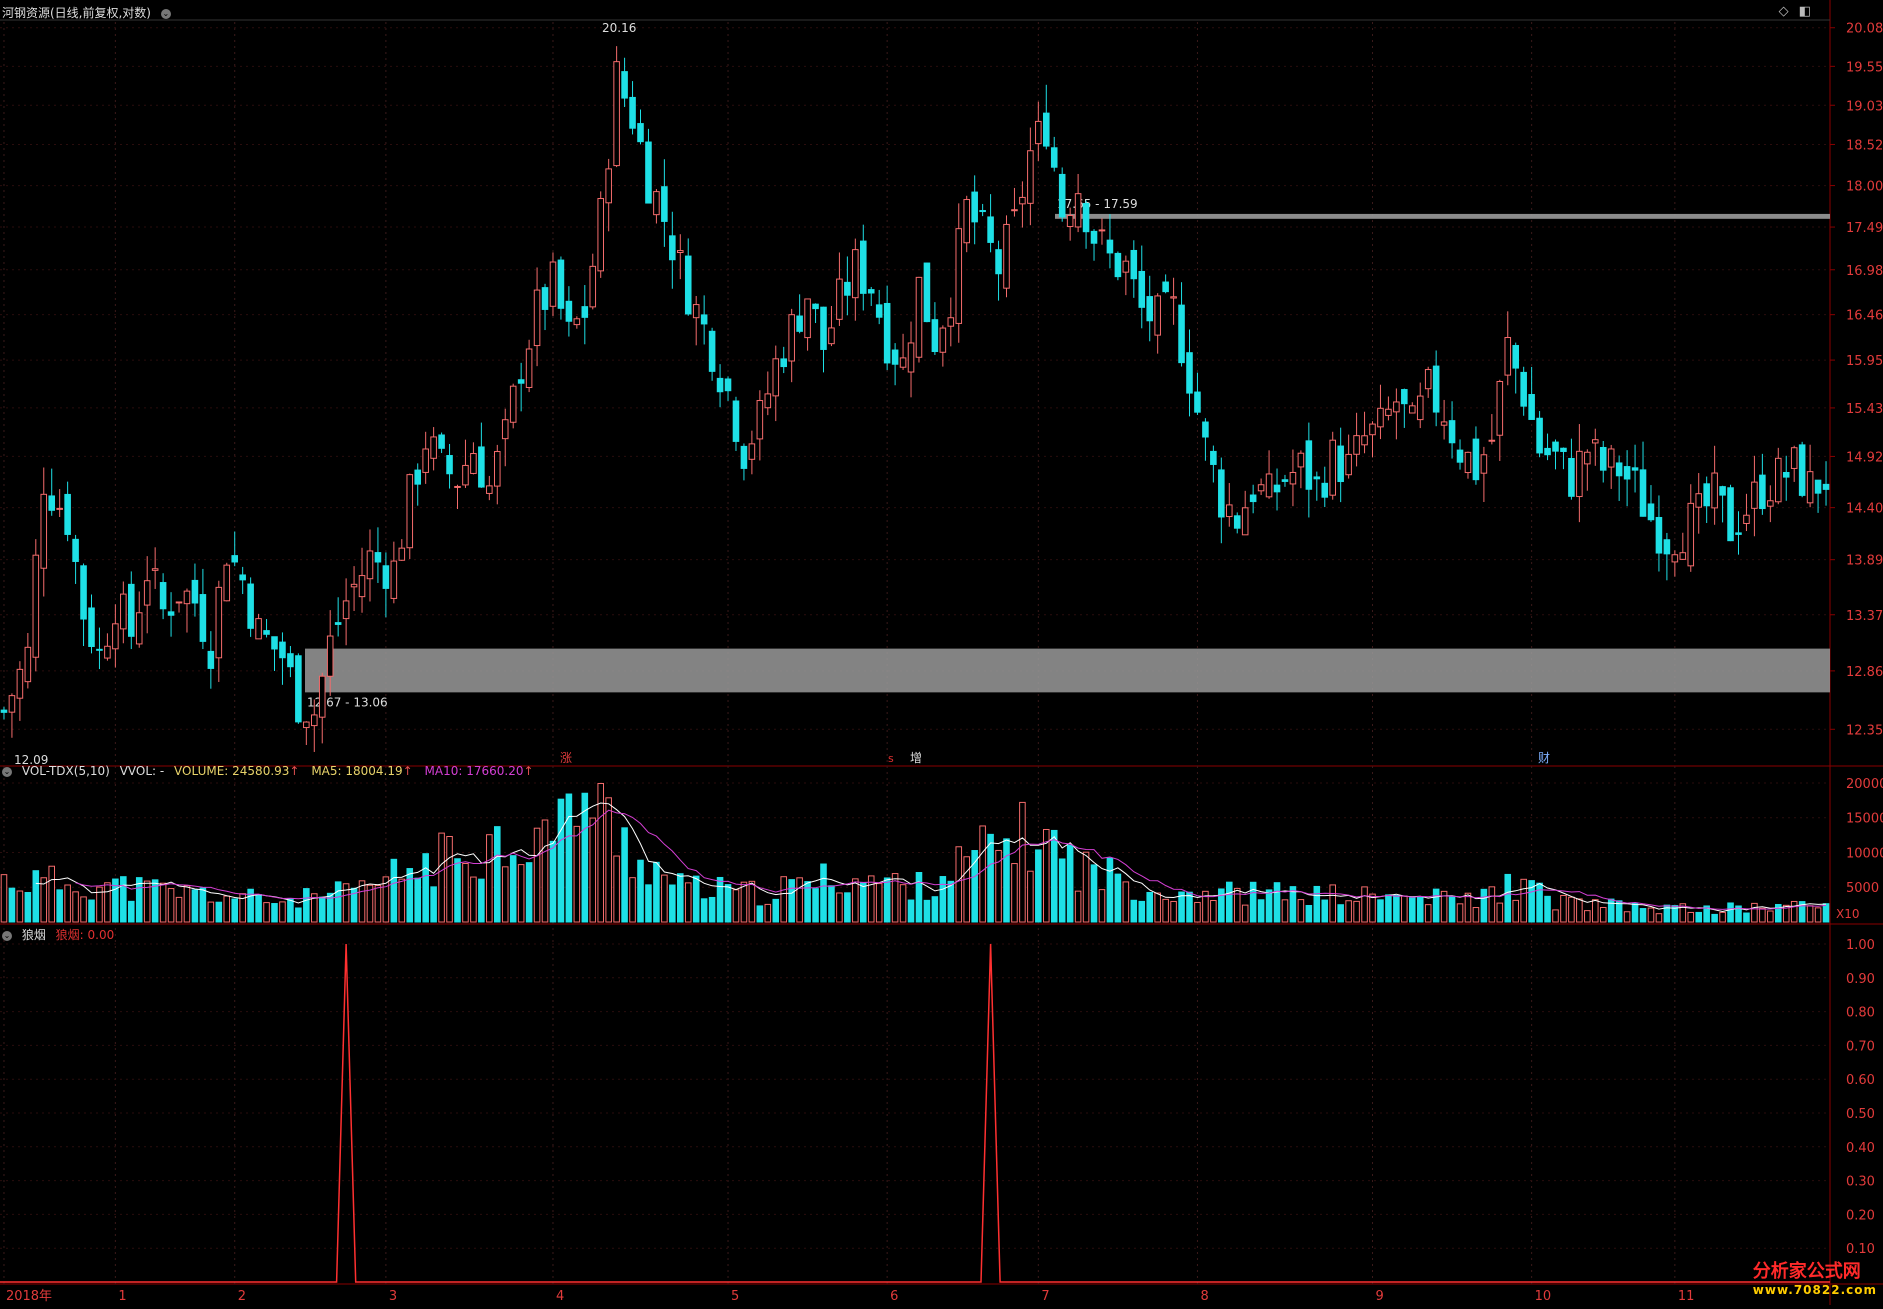 This screenshot has height=1309, width=1883. Describe the element at coordinates (1864, 316) in the screenshot. I see `y-tick-label: 16.46` at that location.